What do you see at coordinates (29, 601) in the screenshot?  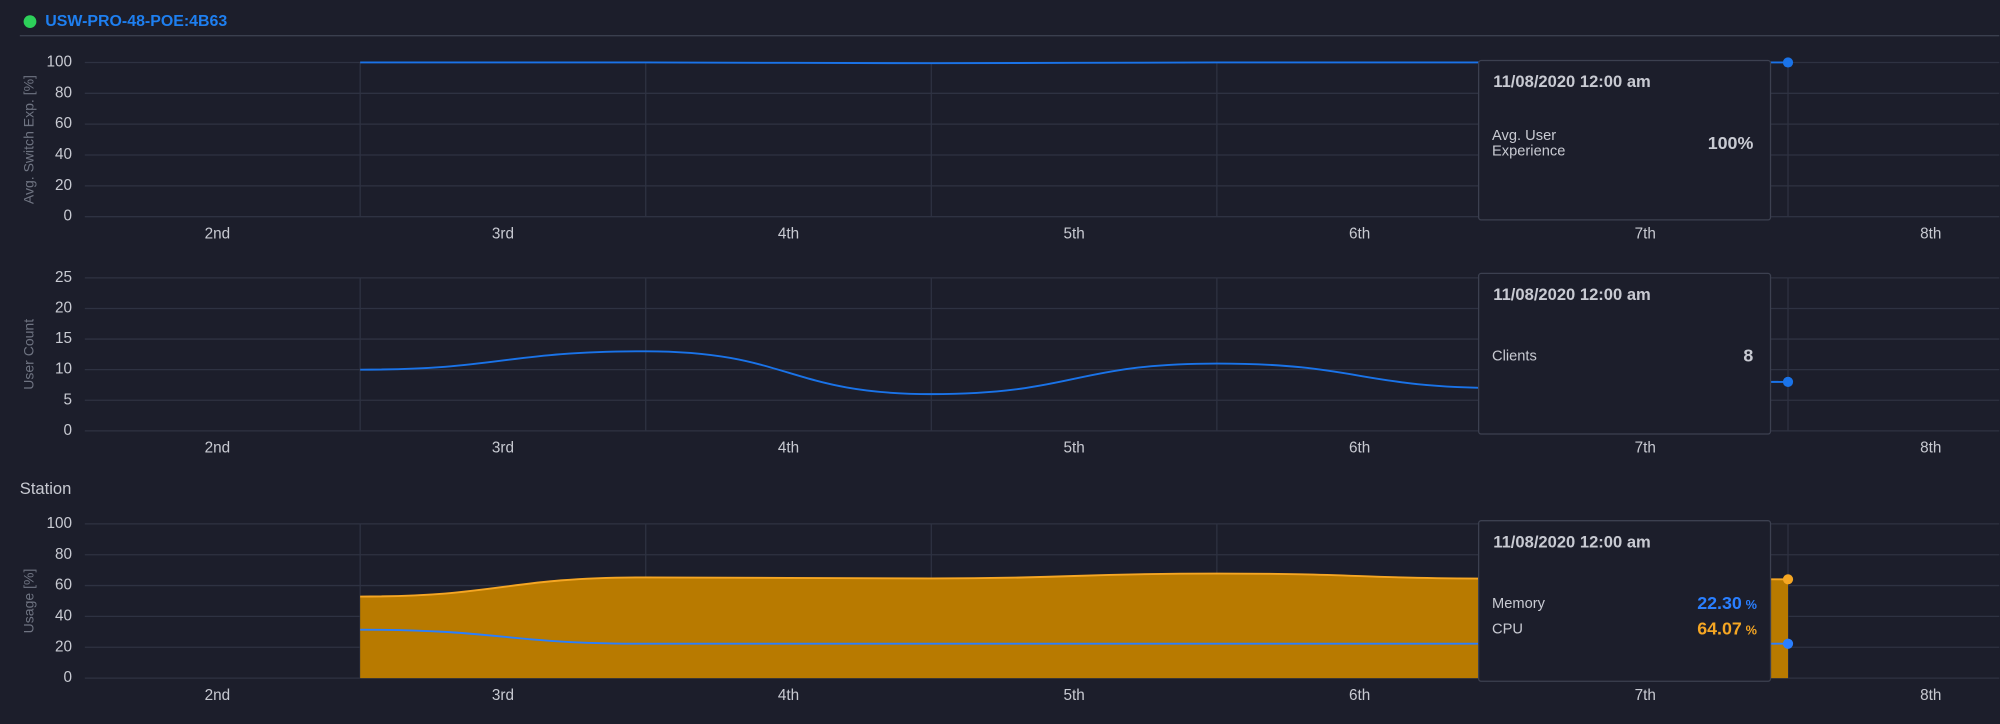 I see `y-axis-title: Usage [%]` at bounding box center [29, 601].